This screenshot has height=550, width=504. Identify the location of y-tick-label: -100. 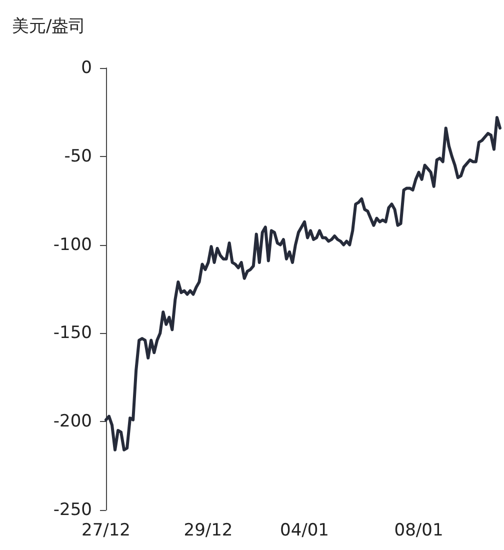
(72, 244).